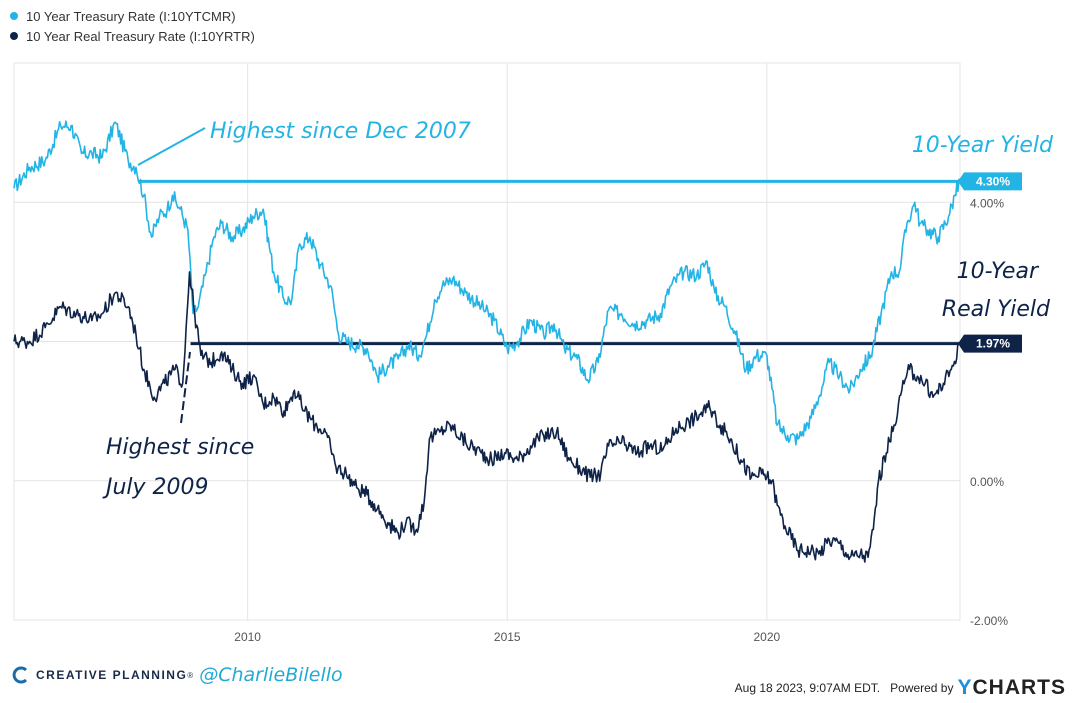 This screenshot has height=703, width=1080. Describe the element at coordinates (987, 482) in the screenshot. I see `y-tick-label: 0.00%` at that location.